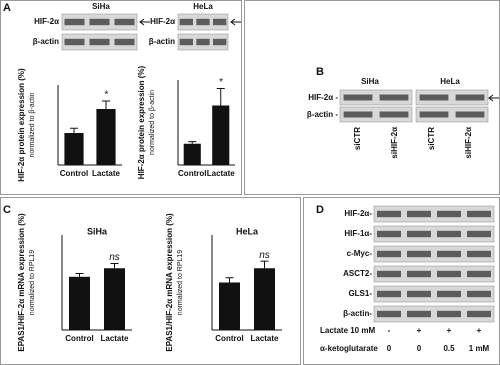  What do you see at coordinates (320, 210) in the screenshot?
I see `panel-label: D` at bounding box center [320, 210].